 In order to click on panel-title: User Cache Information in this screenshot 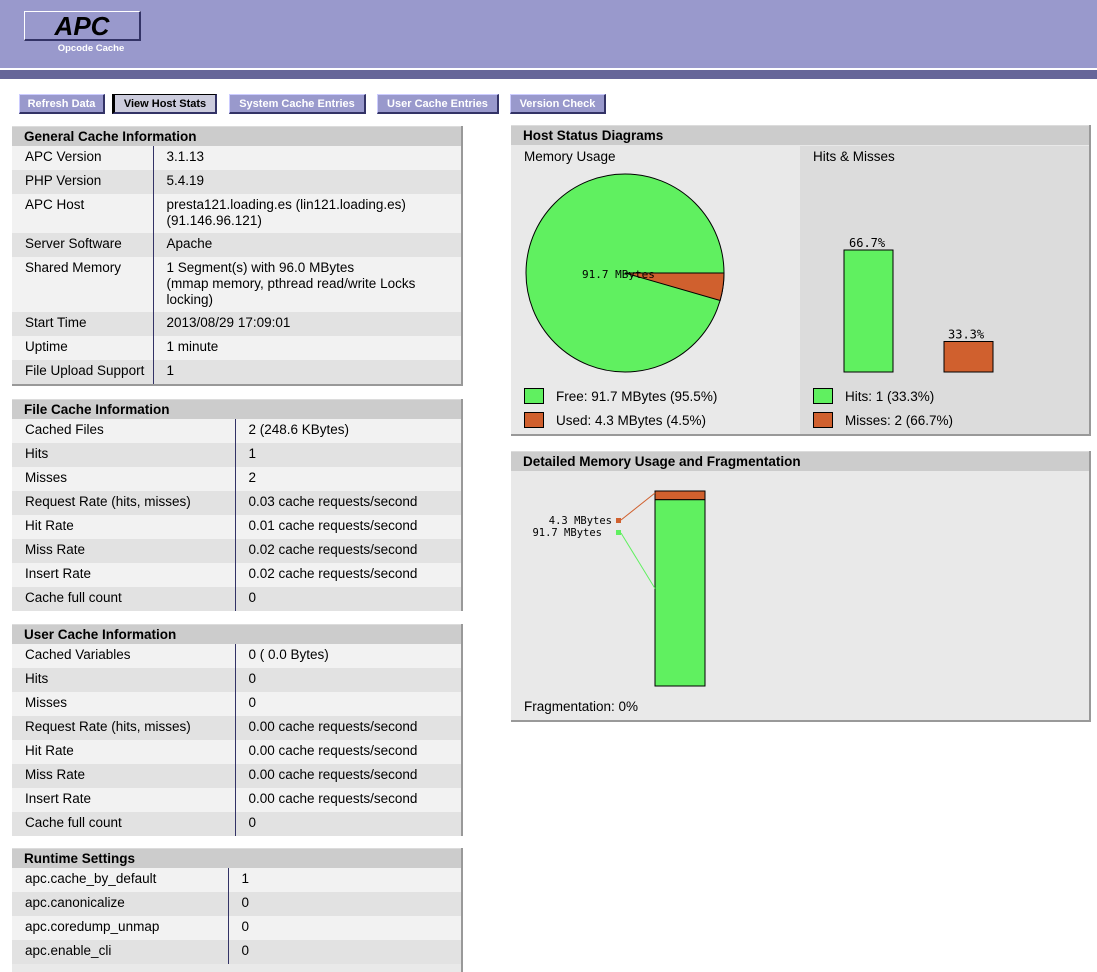, I will do `click(236, 634)`.